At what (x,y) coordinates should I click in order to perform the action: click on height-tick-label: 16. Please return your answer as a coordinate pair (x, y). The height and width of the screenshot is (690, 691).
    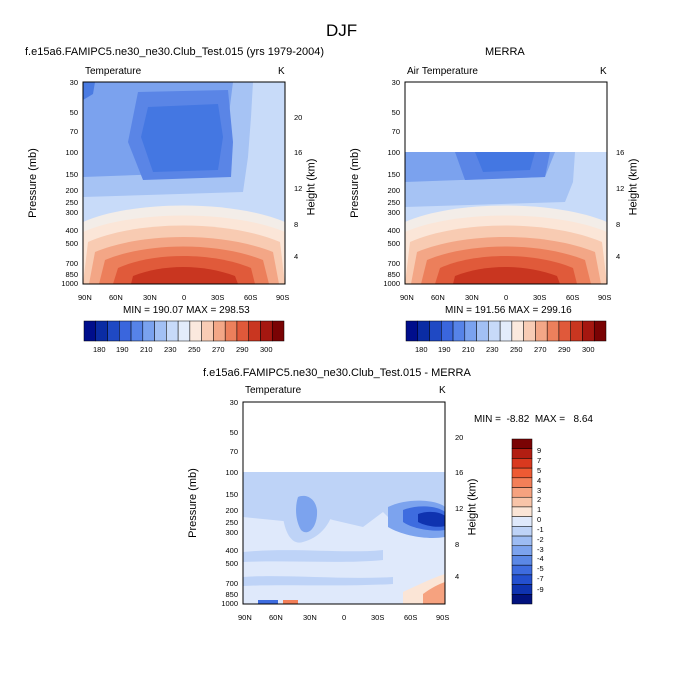
    Looking at the image, I should click on (620, 152).